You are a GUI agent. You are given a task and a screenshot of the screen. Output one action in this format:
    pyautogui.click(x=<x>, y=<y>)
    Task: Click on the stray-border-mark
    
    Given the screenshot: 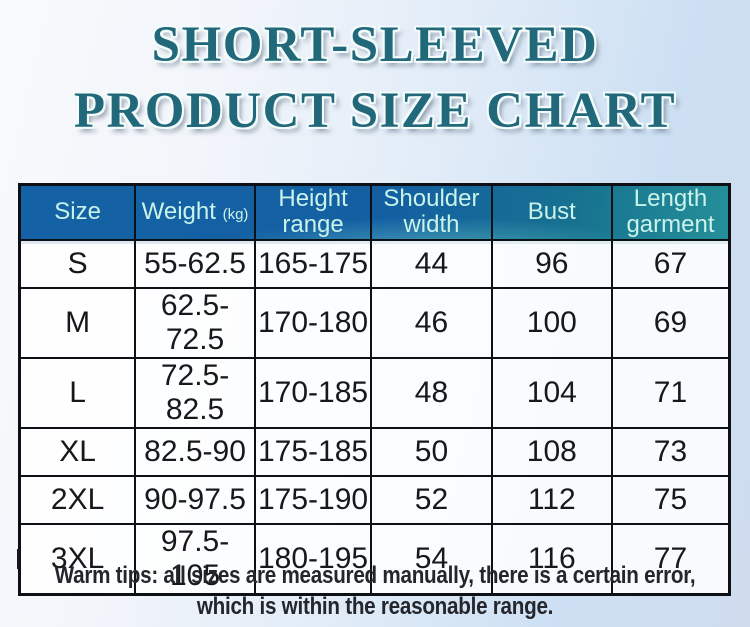 What is the action you would take?
    pyautogui.click(x=18, y=559)
    